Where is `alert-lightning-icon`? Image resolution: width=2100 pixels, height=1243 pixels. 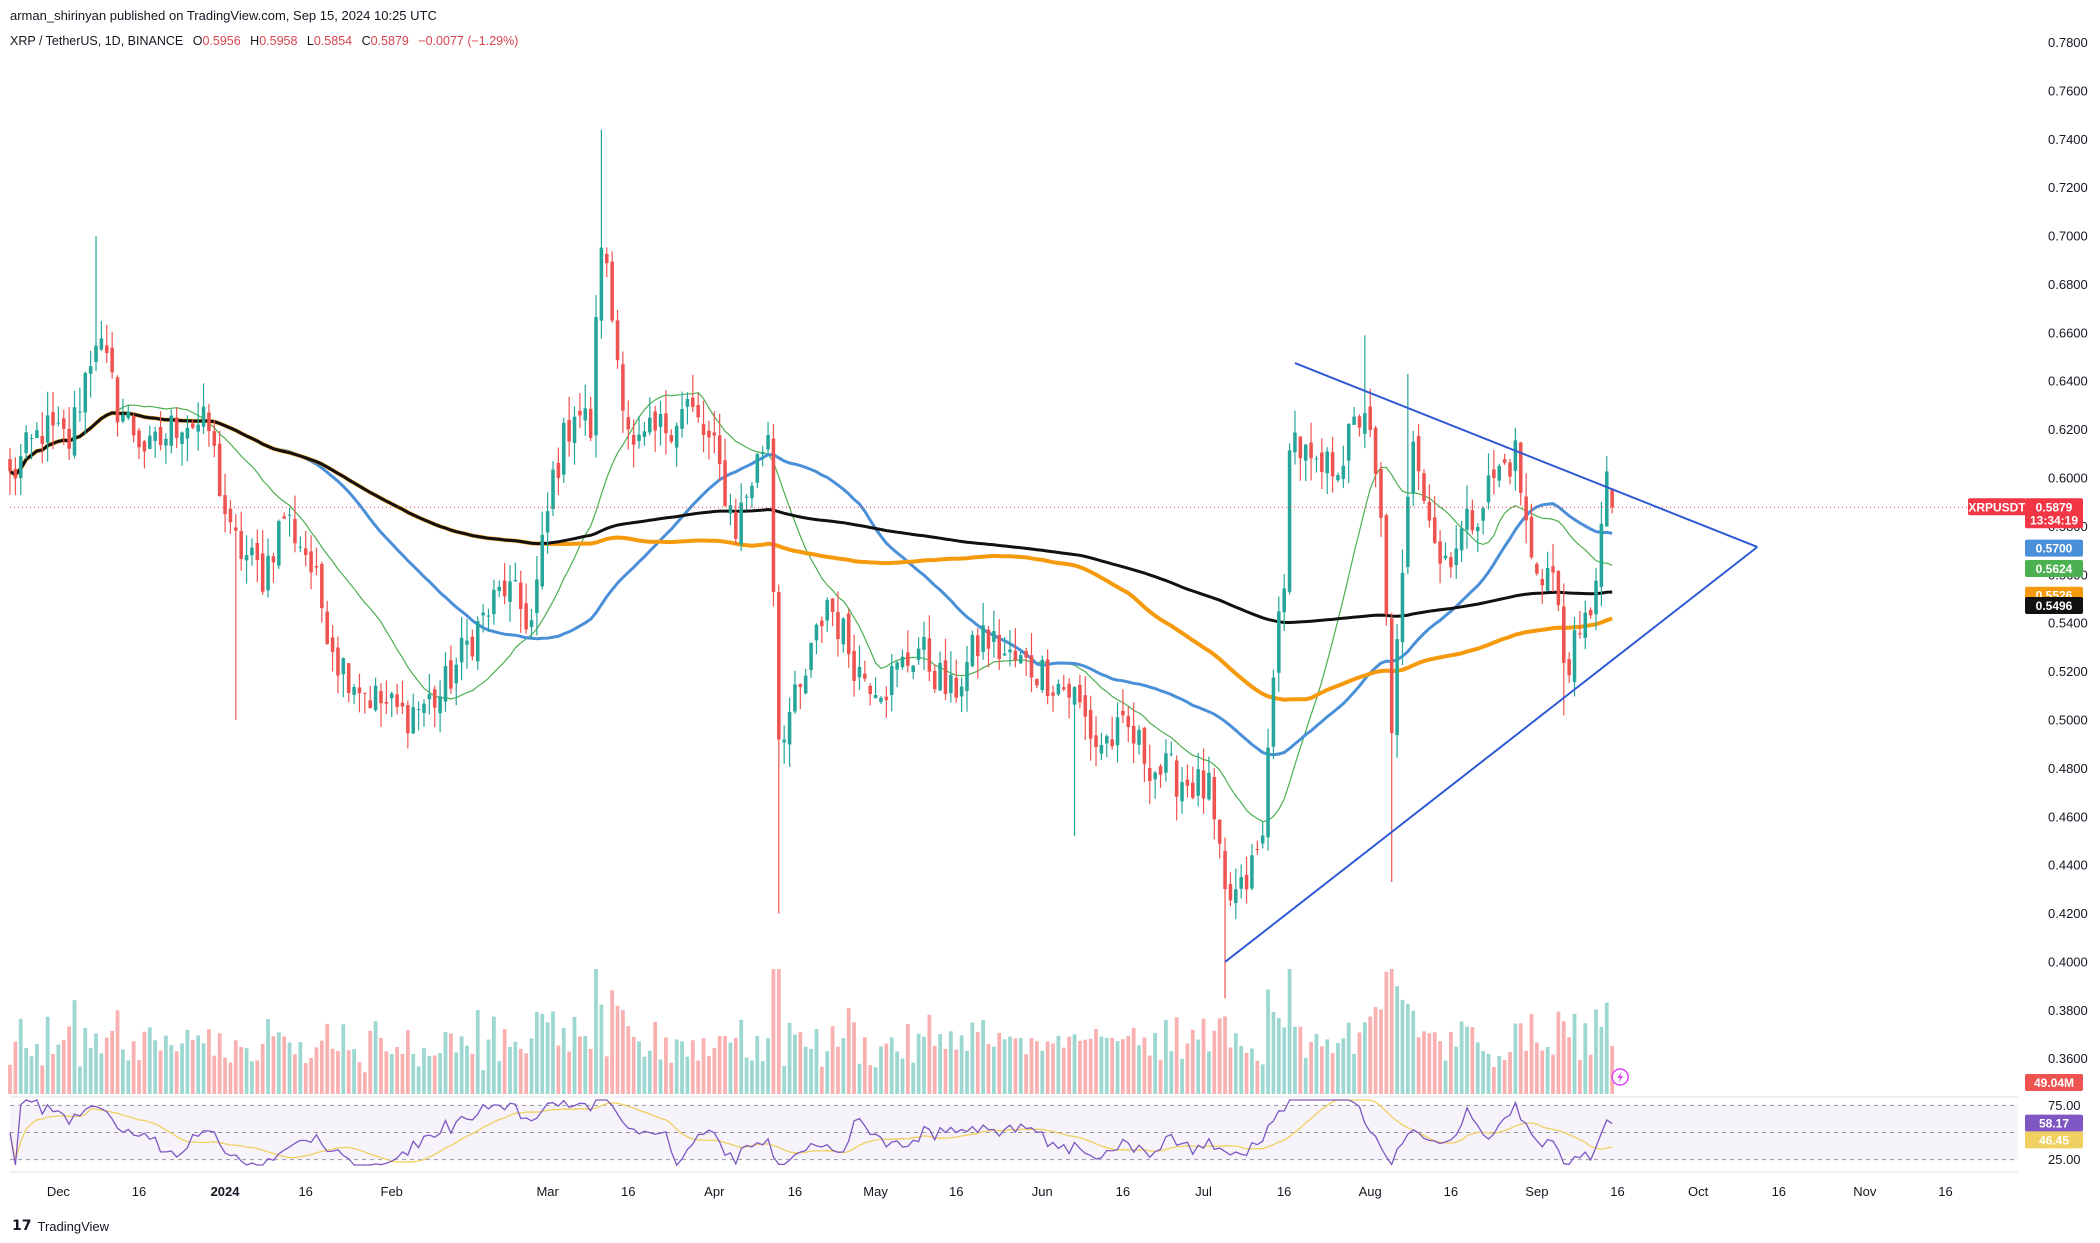
alert-lightning-icon is located at coordinates (1620, 1077).